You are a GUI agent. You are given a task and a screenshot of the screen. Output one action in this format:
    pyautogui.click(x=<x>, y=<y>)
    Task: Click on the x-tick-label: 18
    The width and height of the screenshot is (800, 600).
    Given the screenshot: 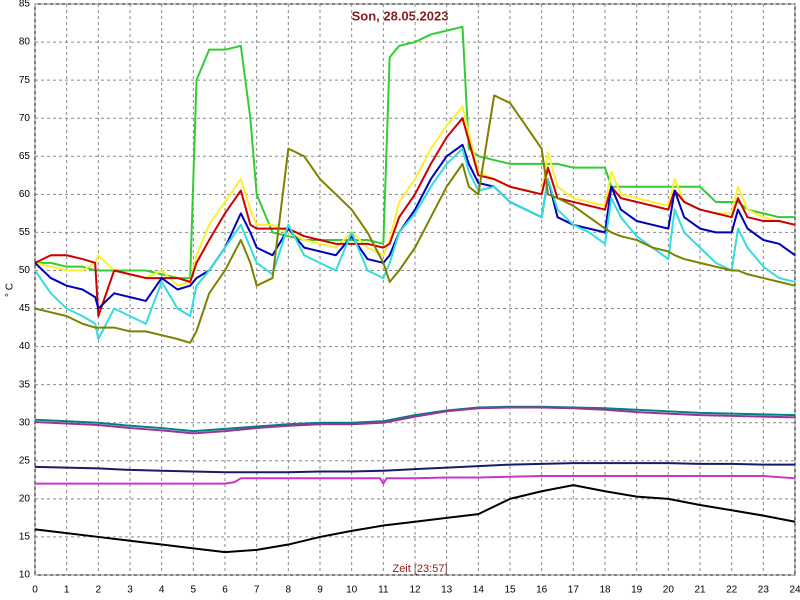 What is the action you would take?
    pyautogui.click(x=605, y=590)
    